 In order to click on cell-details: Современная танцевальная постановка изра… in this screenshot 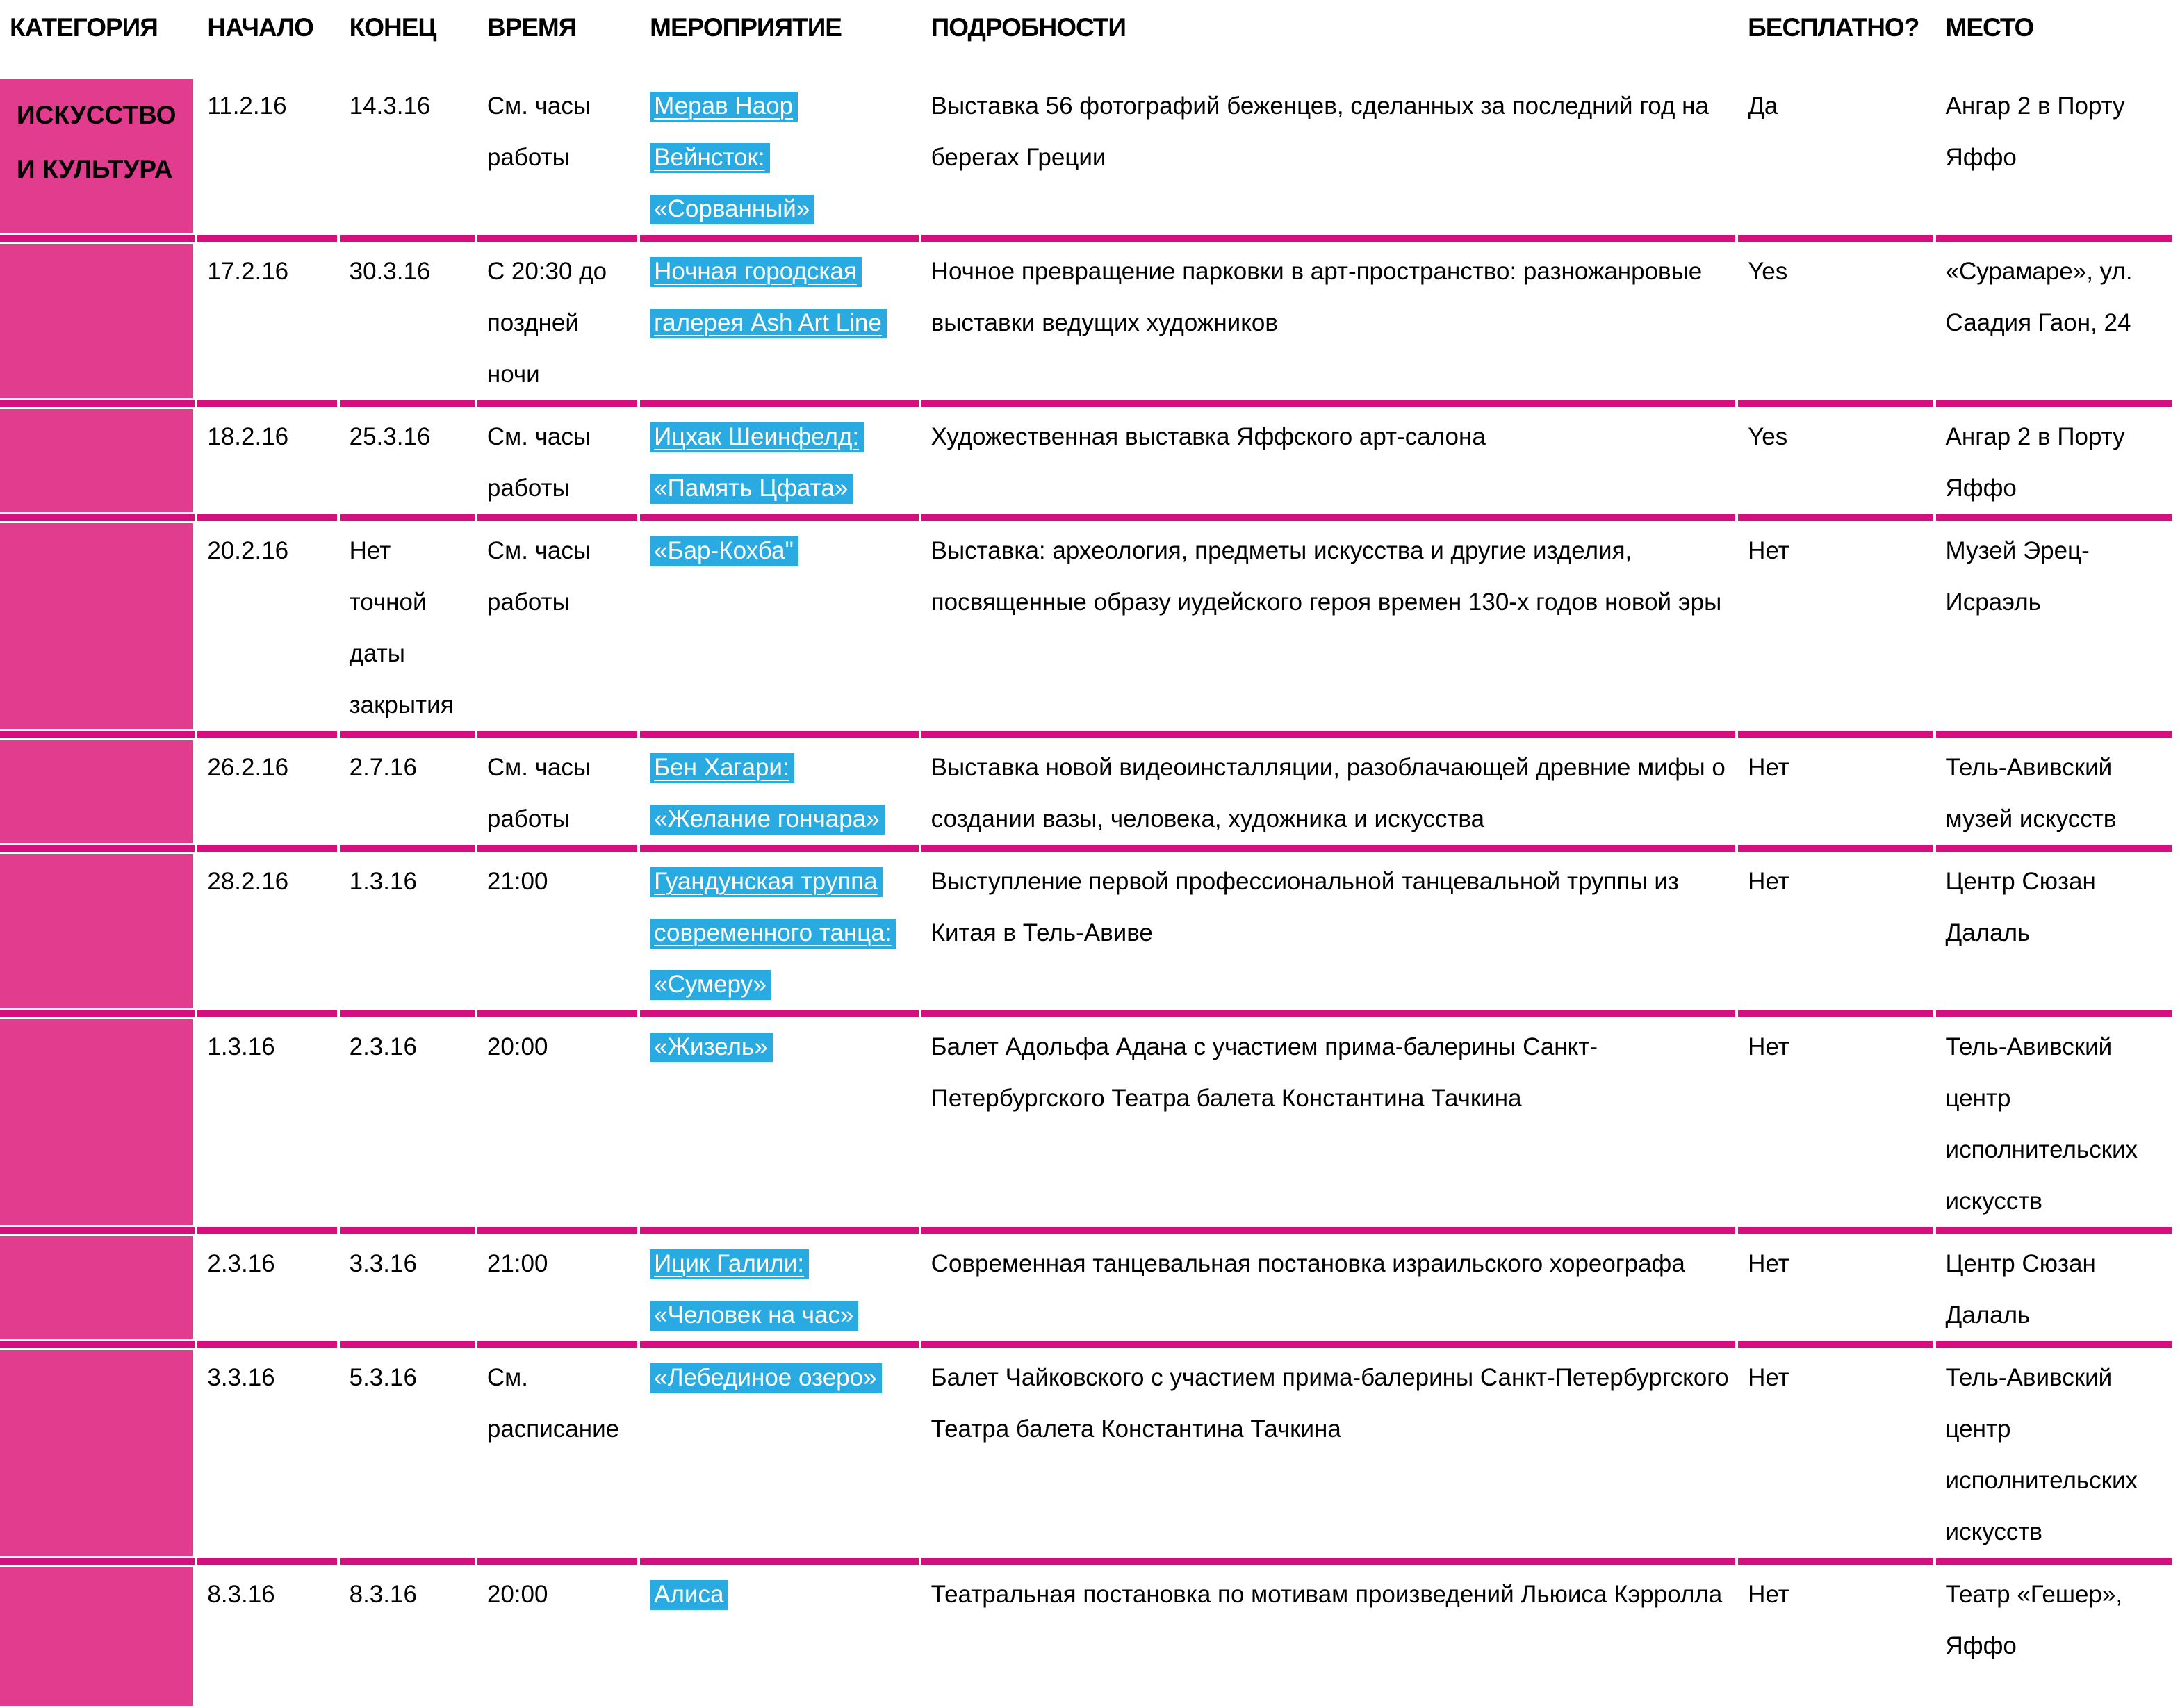, I will do `click(1328, 1284)`.